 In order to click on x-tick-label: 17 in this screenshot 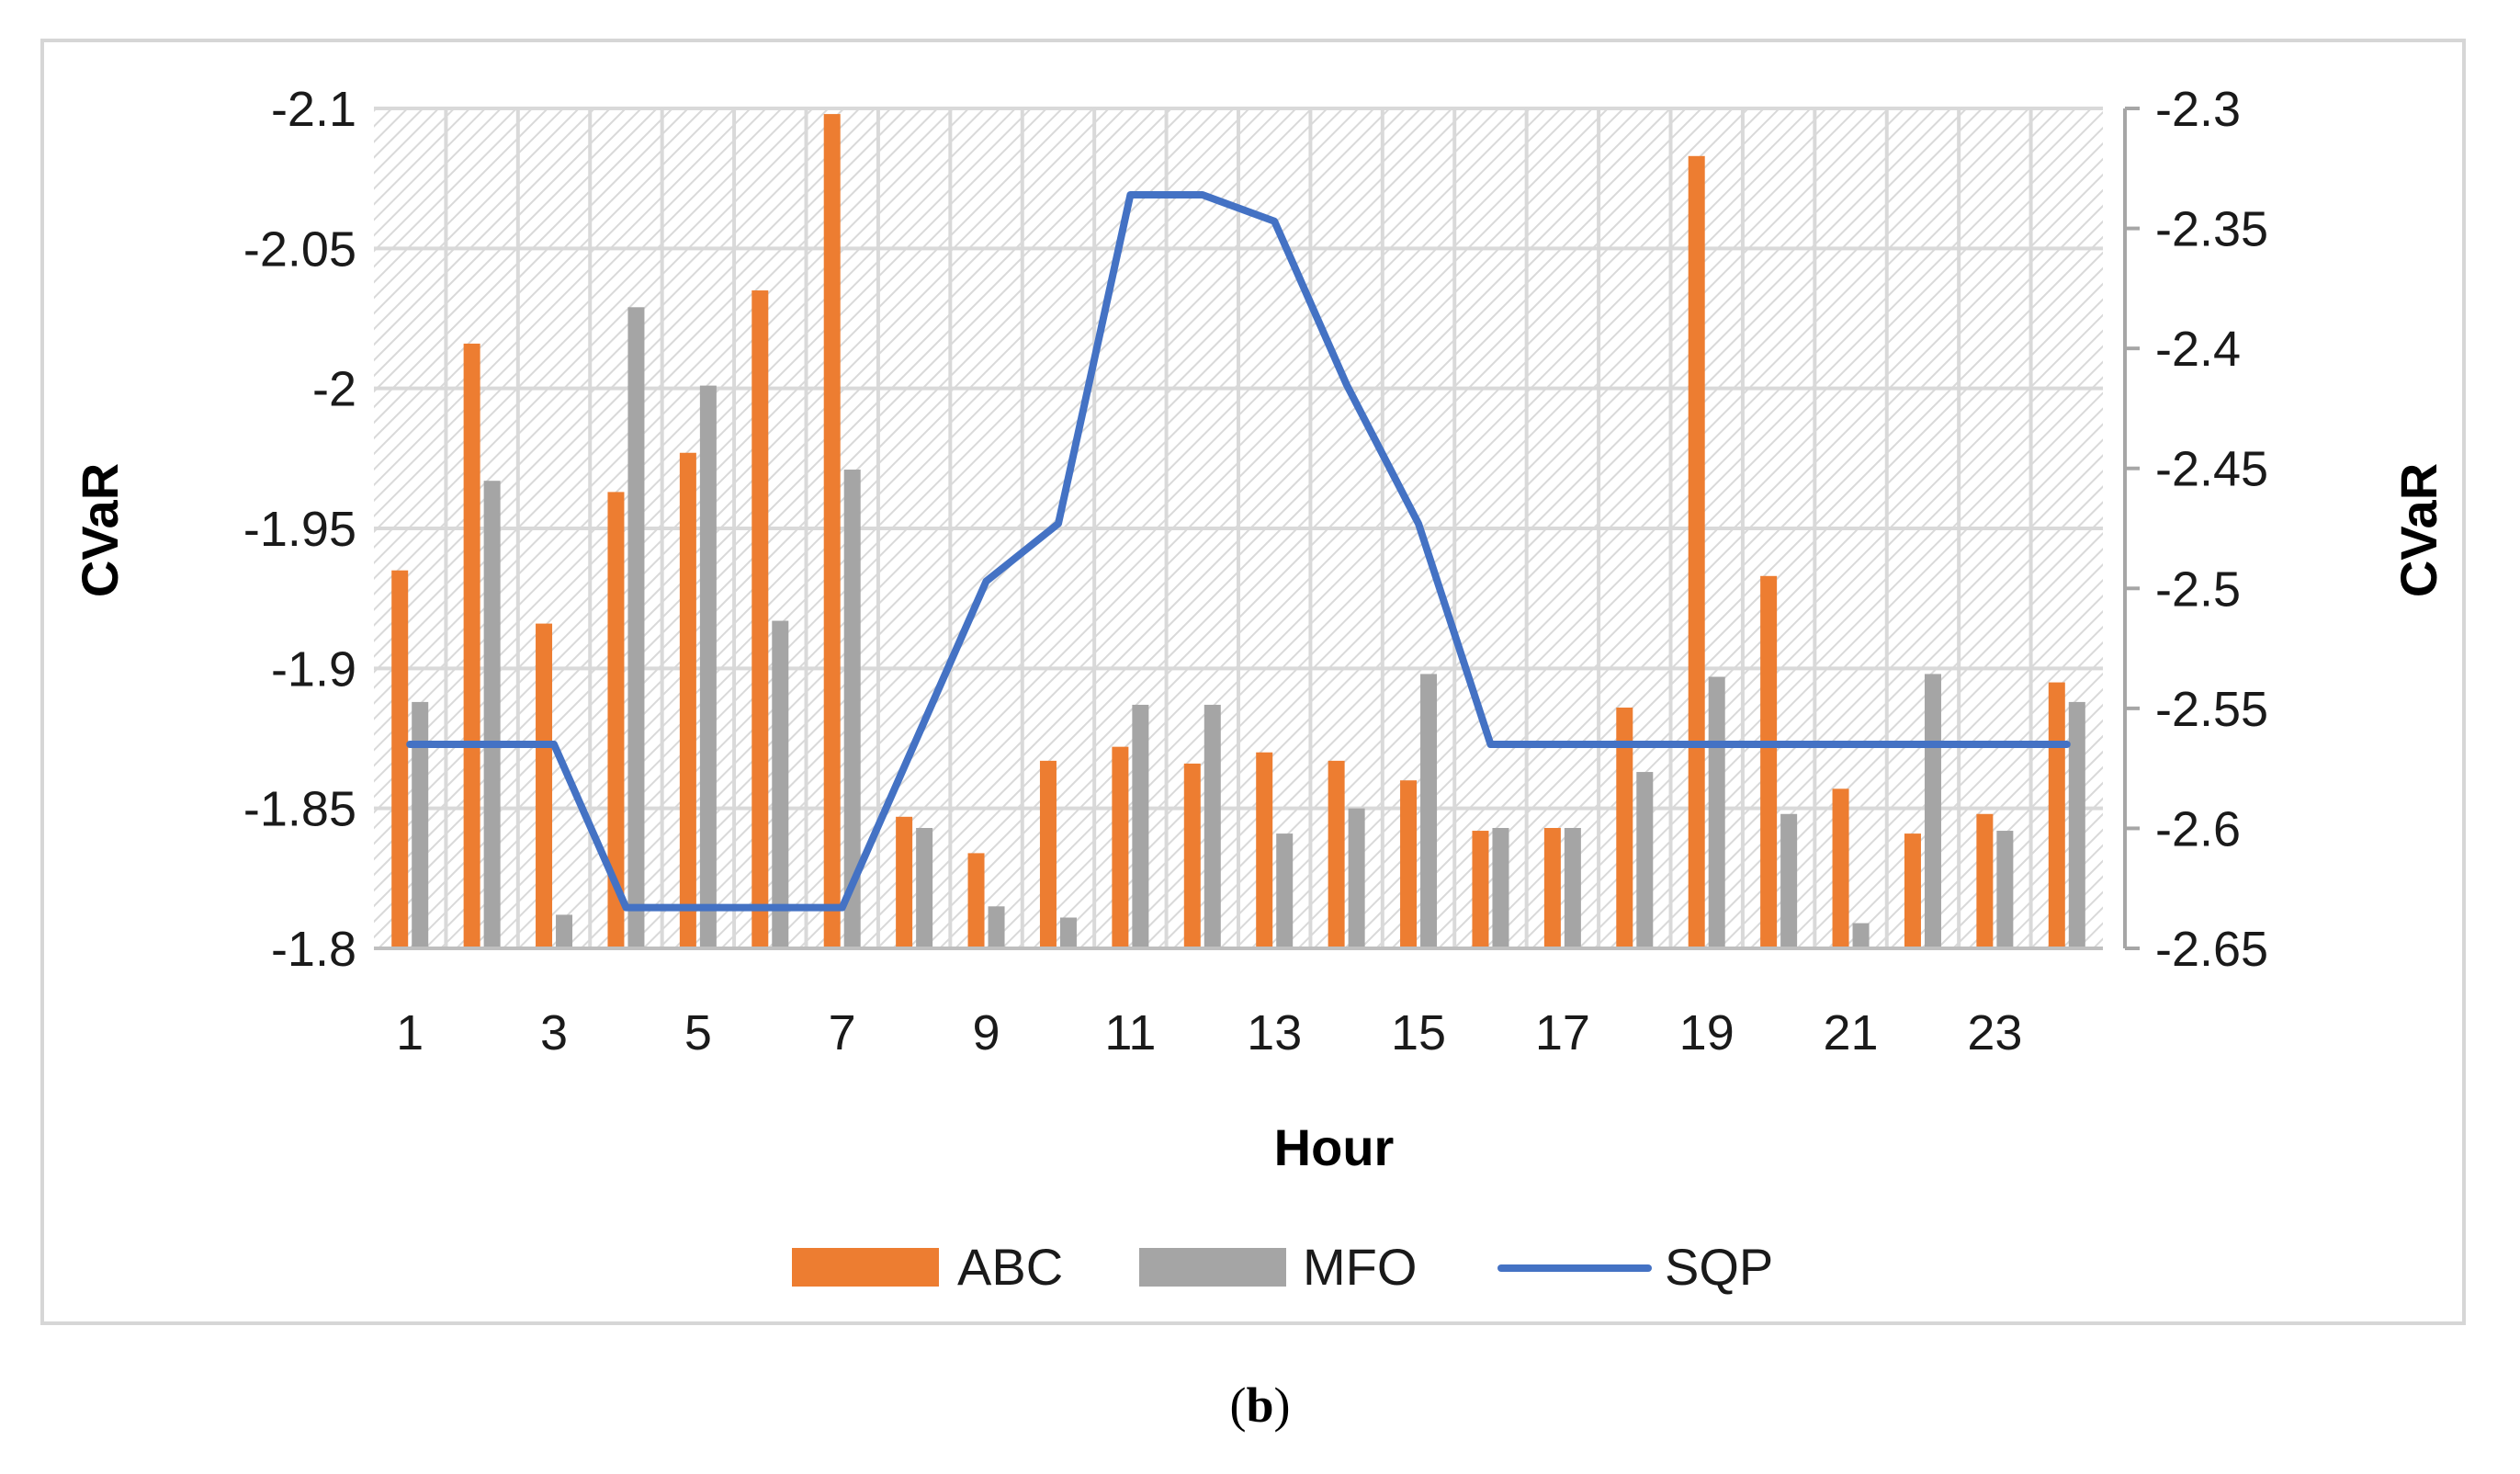, I will do `click(1562, 1032)`.